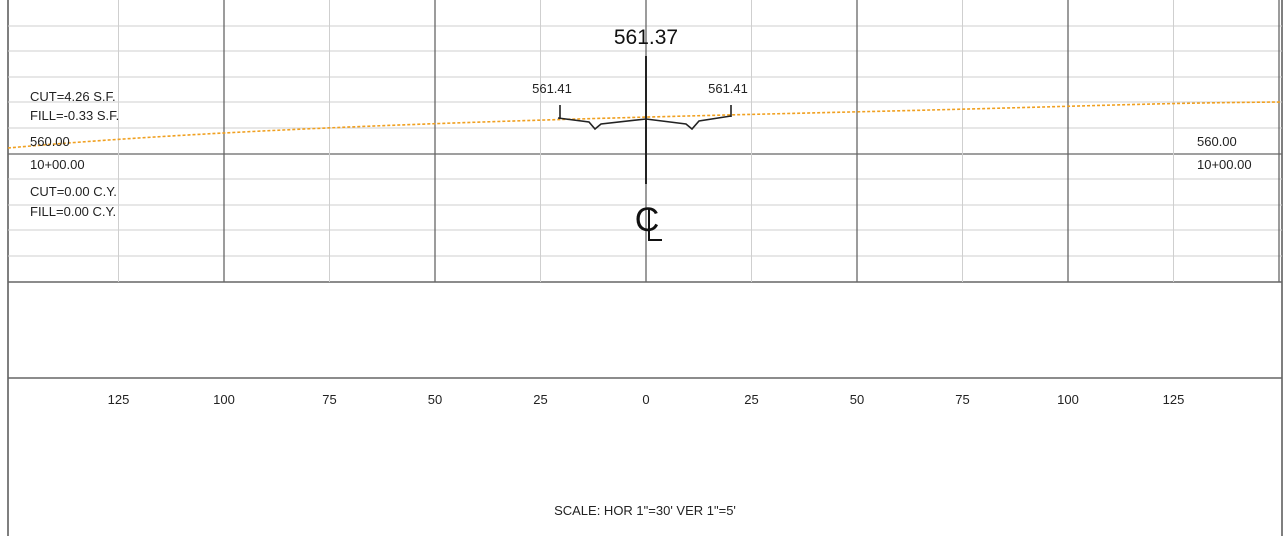 The width and height of the screenshot is (1288, 536). I want to click on cut-area-label: CUT=4.26 S.F., so click(73, 96).